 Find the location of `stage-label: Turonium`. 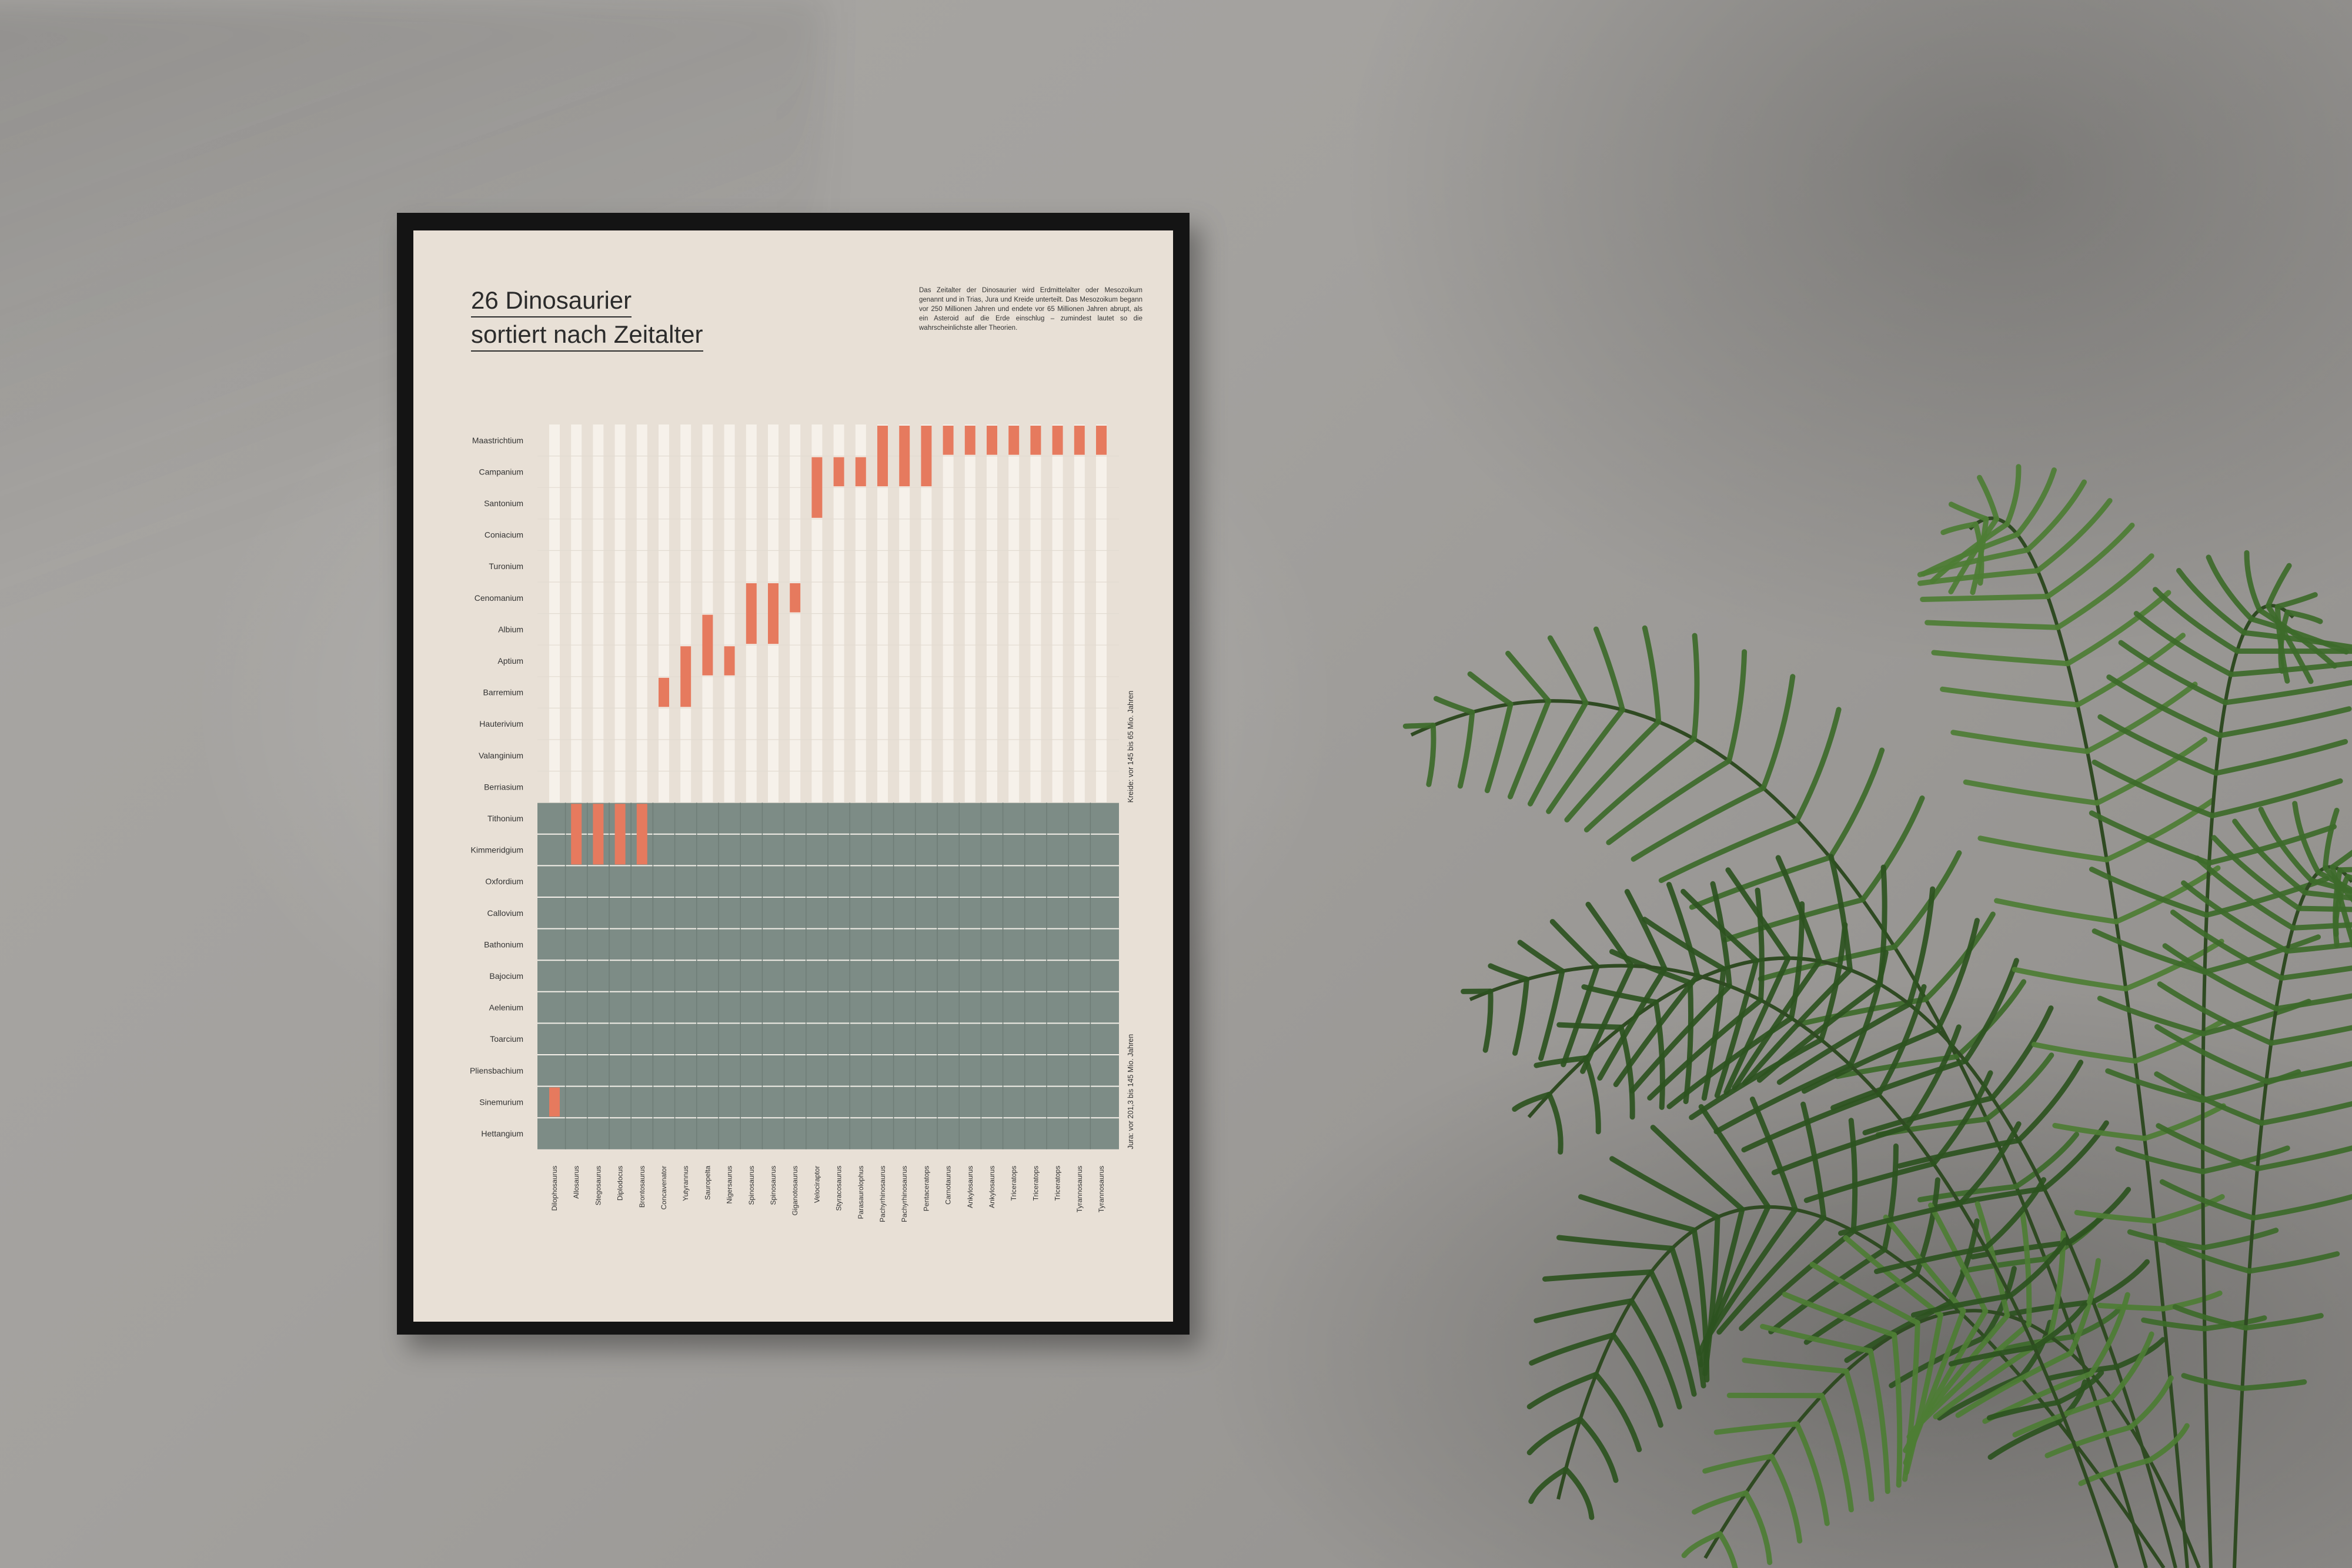

stage-label: Turonium is located at coordinates (506, 566).